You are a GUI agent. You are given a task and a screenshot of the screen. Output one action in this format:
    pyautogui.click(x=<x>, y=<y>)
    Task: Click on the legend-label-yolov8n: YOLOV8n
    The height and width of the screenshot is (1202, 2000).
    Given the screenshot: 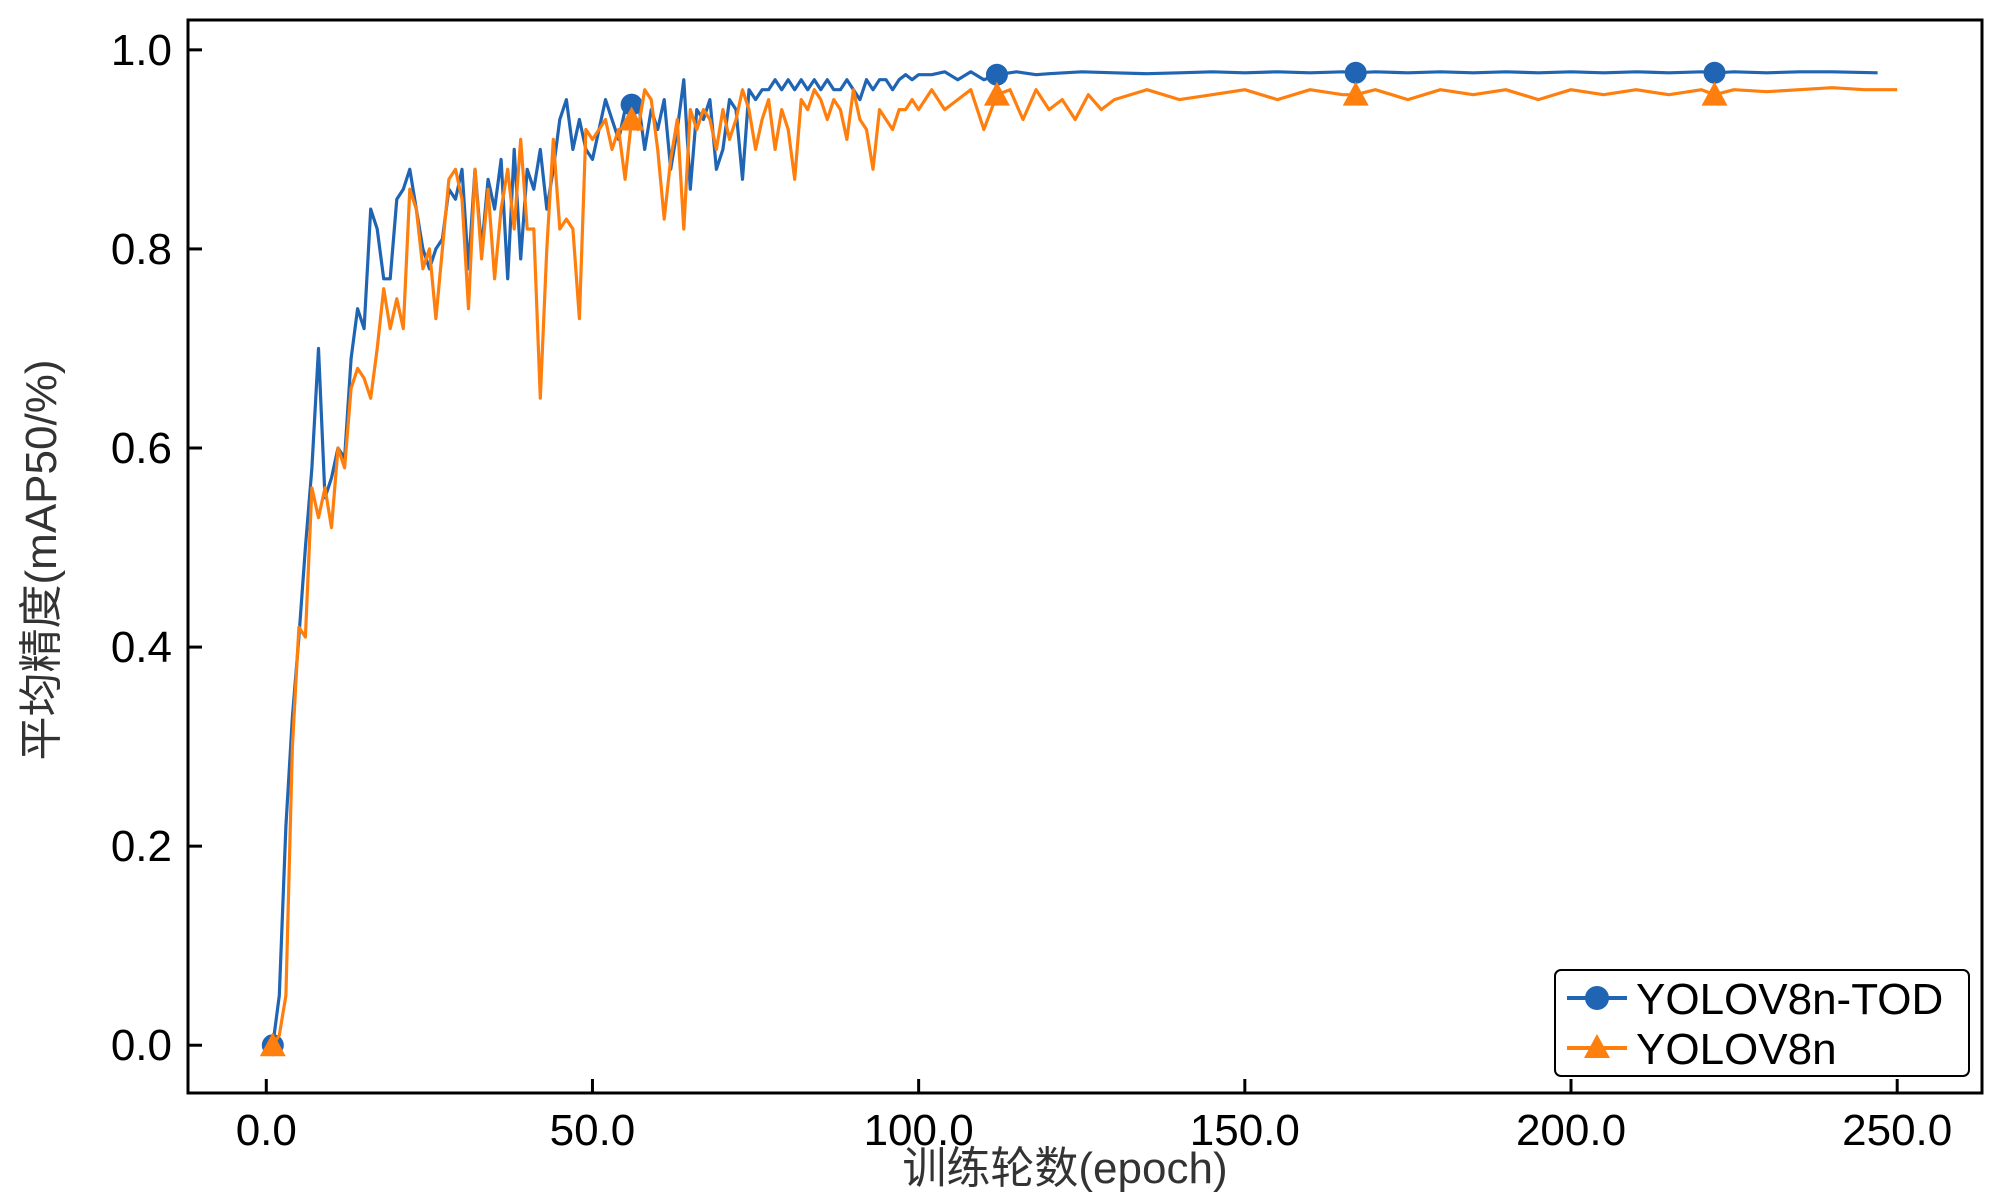 What is the action you would take?
    pyautogui.click(x=1736, y=1049)
    